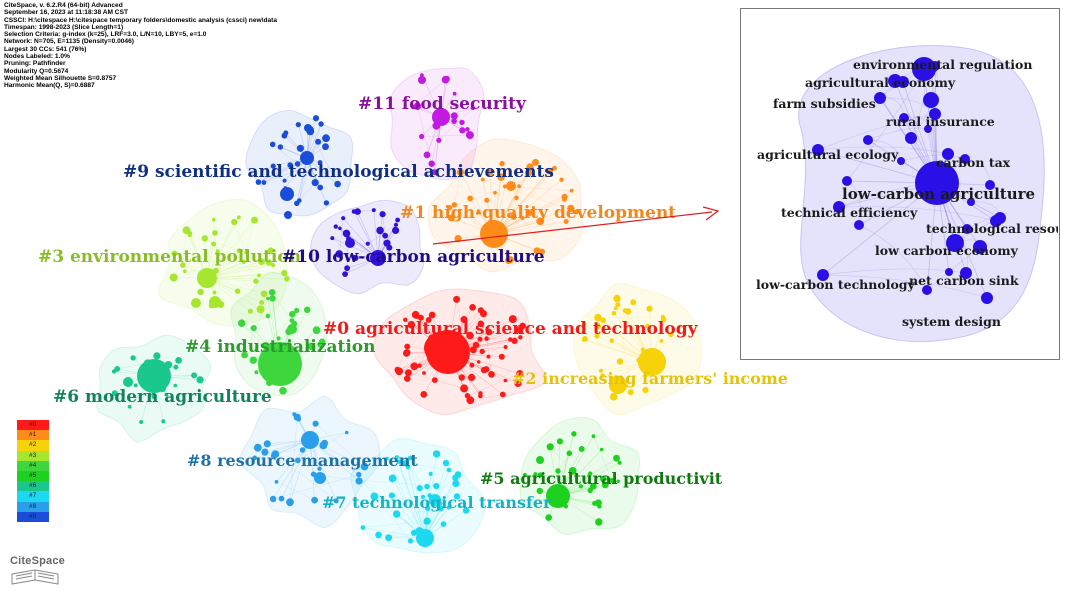 Image resolution: width=1065 pixels, height=590 pixels. Describe the element at coordinates (33, 465) in the screenshot. I see `legend-item: #4` at that location.